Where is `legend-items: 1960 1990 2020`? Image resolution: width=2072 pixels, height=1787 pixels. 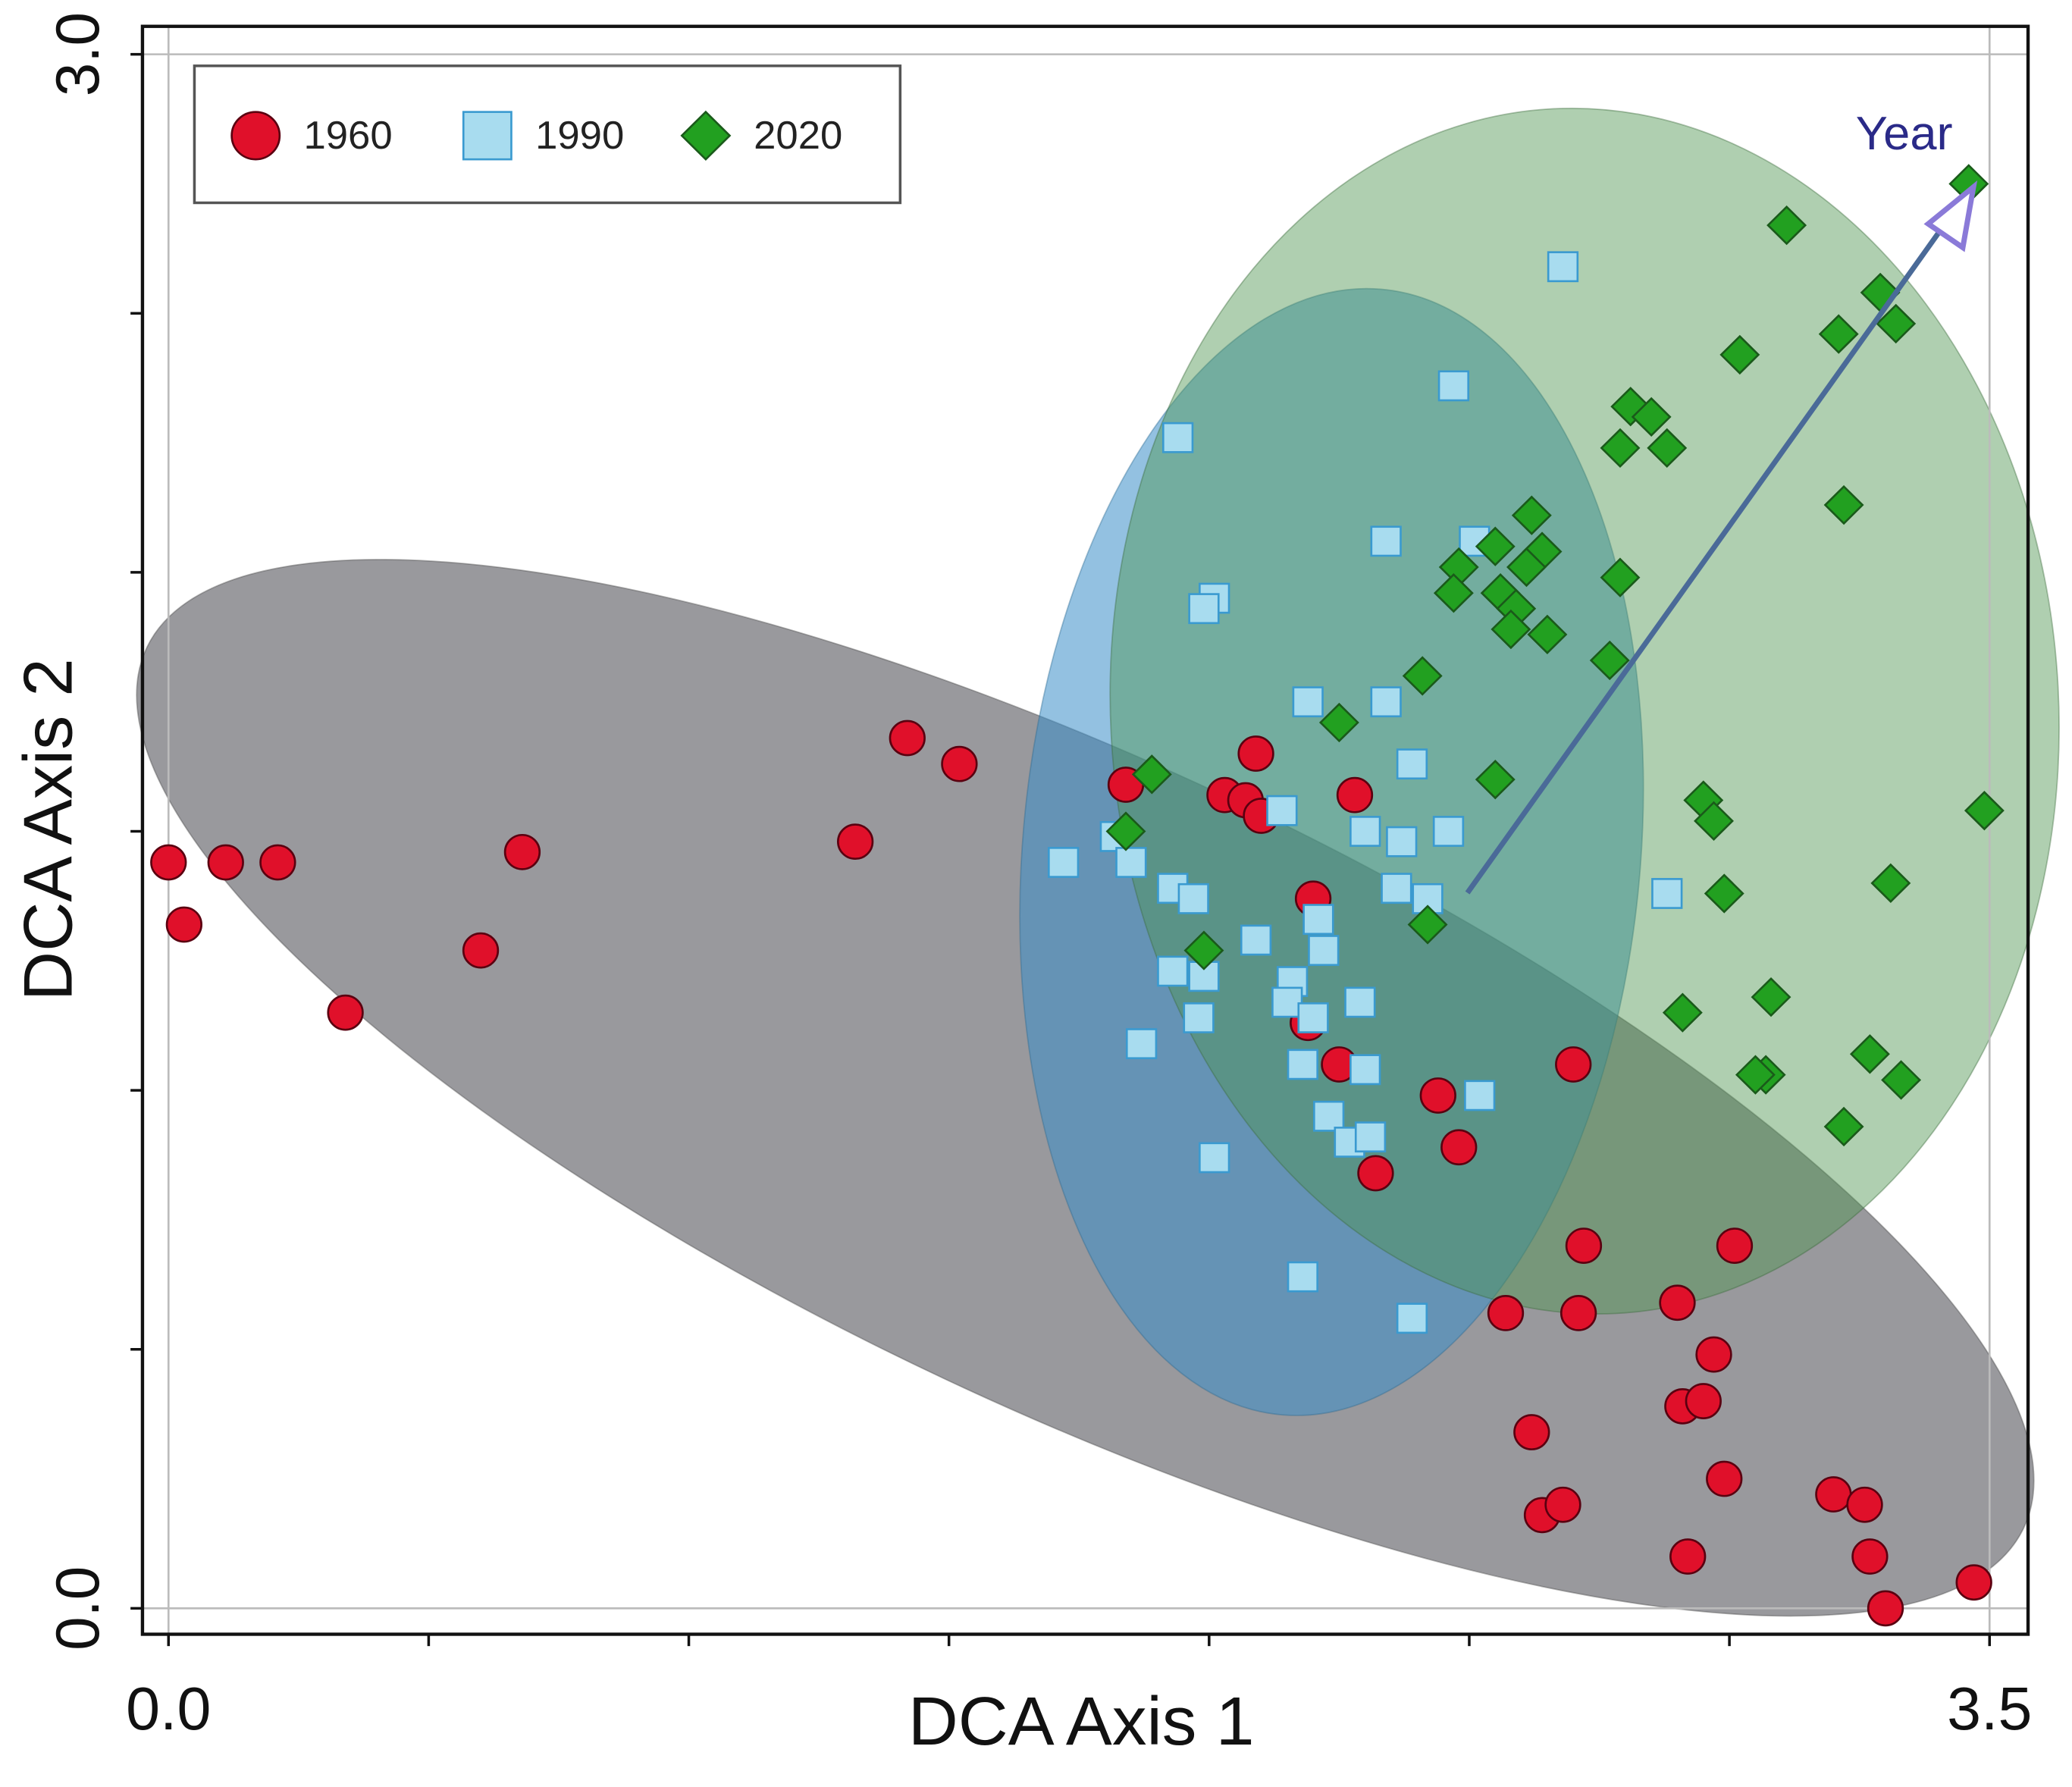 legend-items: 1960 1990 2020 is located at coordinates (536, 135).